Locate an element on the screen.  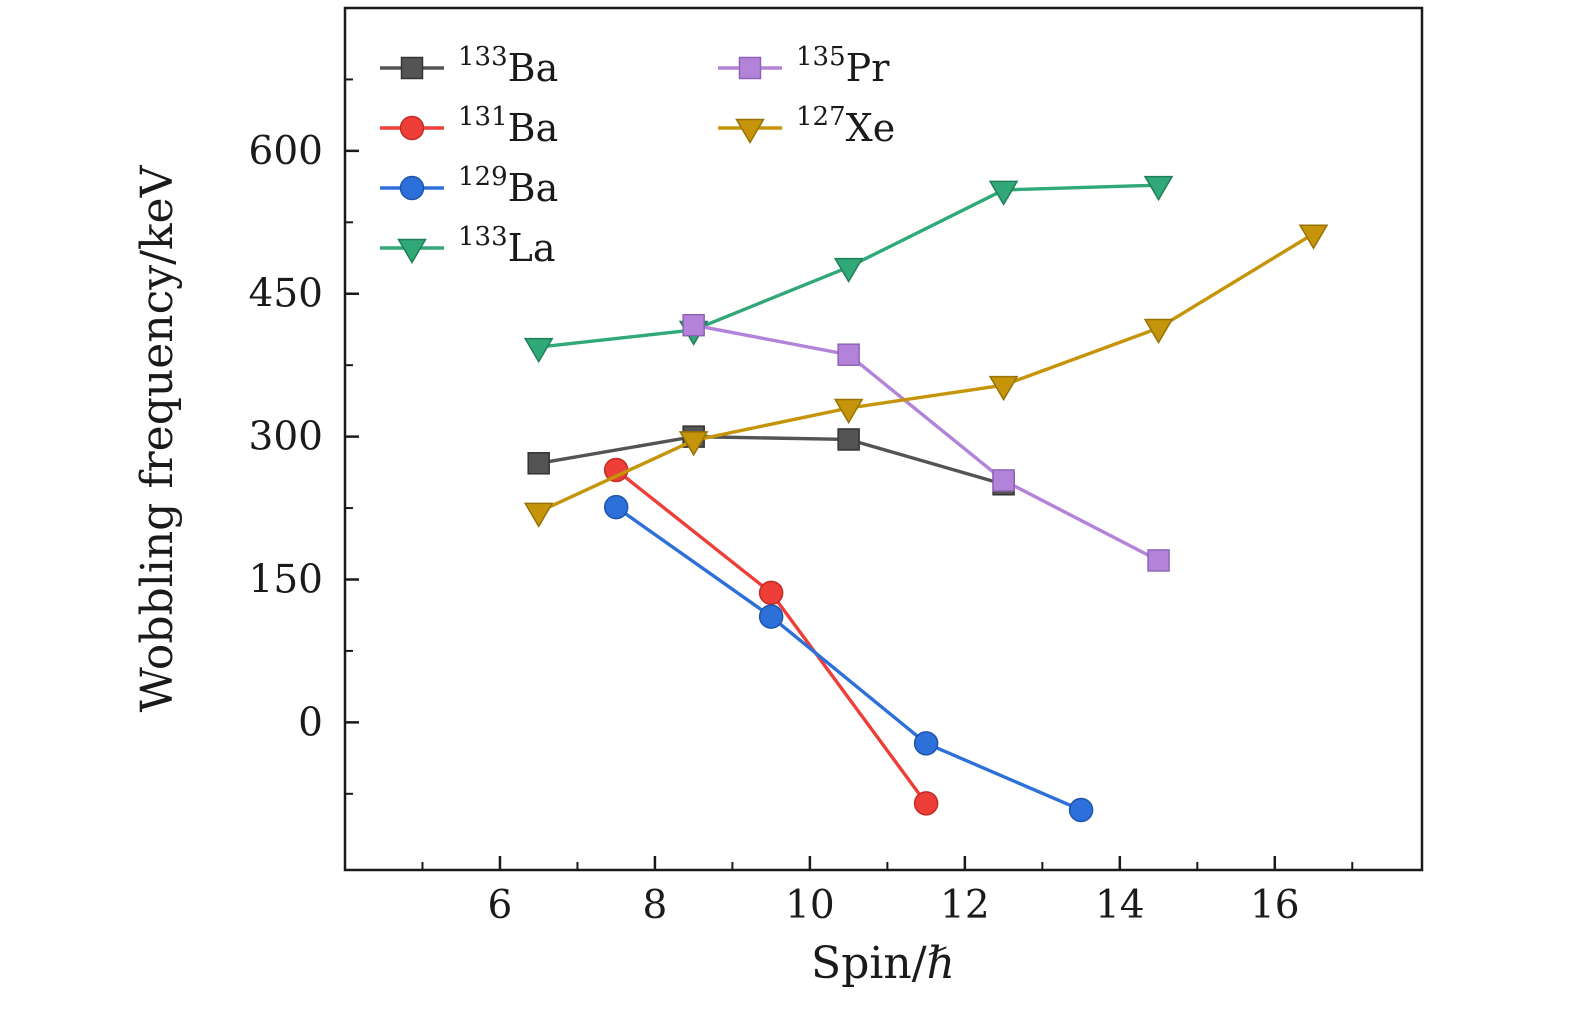
legend-label-133Ba: 133Ba is located at coordinates (508, 66).